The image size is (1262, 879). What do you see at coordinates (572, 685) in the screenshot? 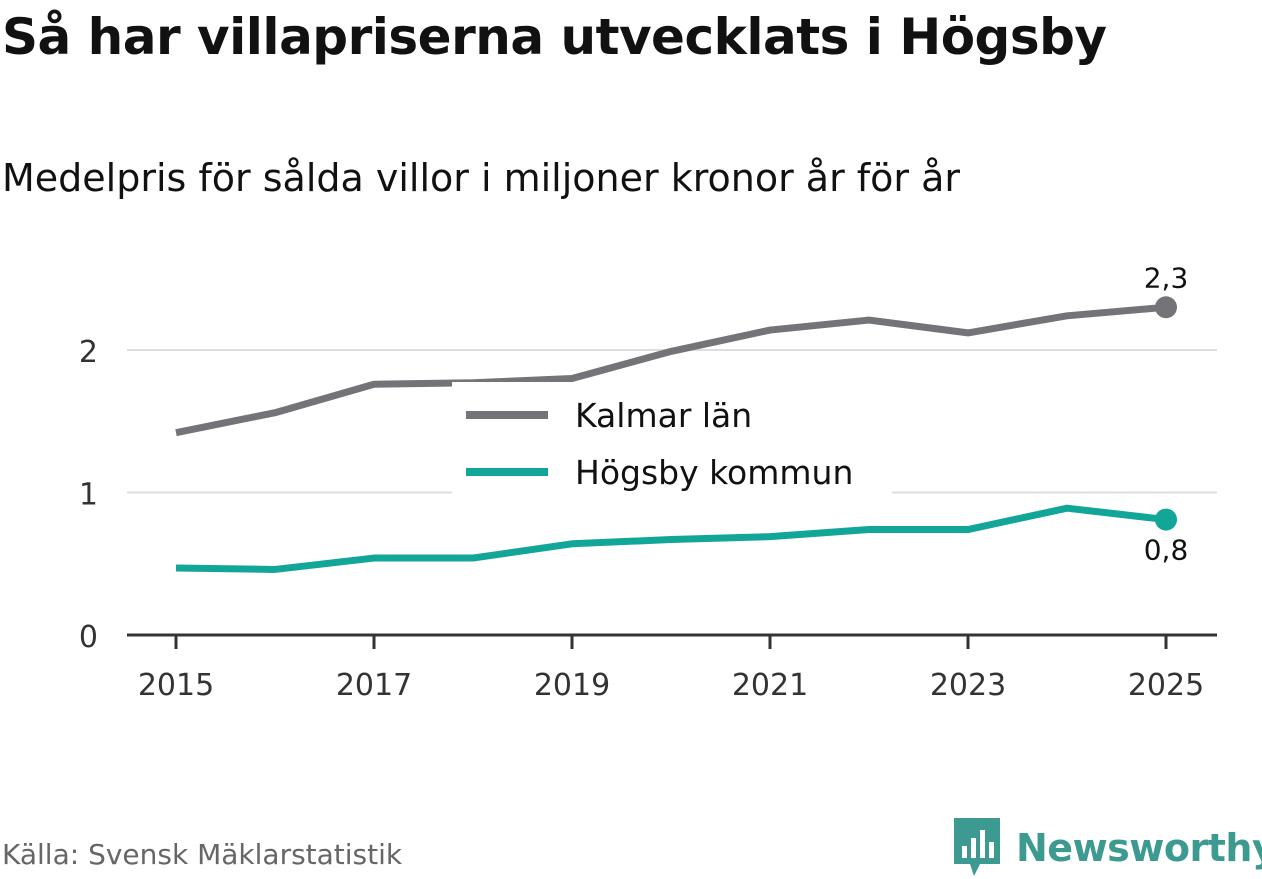
I see `x-tick-label: 2019` at bounding box center [572, 685].